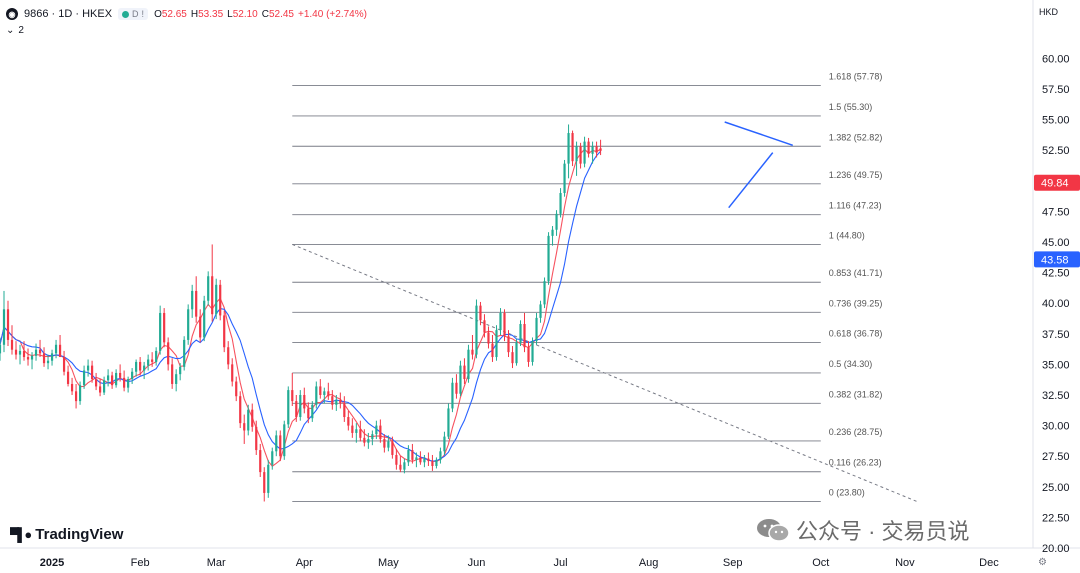 This screenshot has height=573, width=1080. What do you see at coordinates (68, 14) in the screenshot?
I see `symbol-line: 9866 · 1D · HKEX` at bounding box center [68, 14].